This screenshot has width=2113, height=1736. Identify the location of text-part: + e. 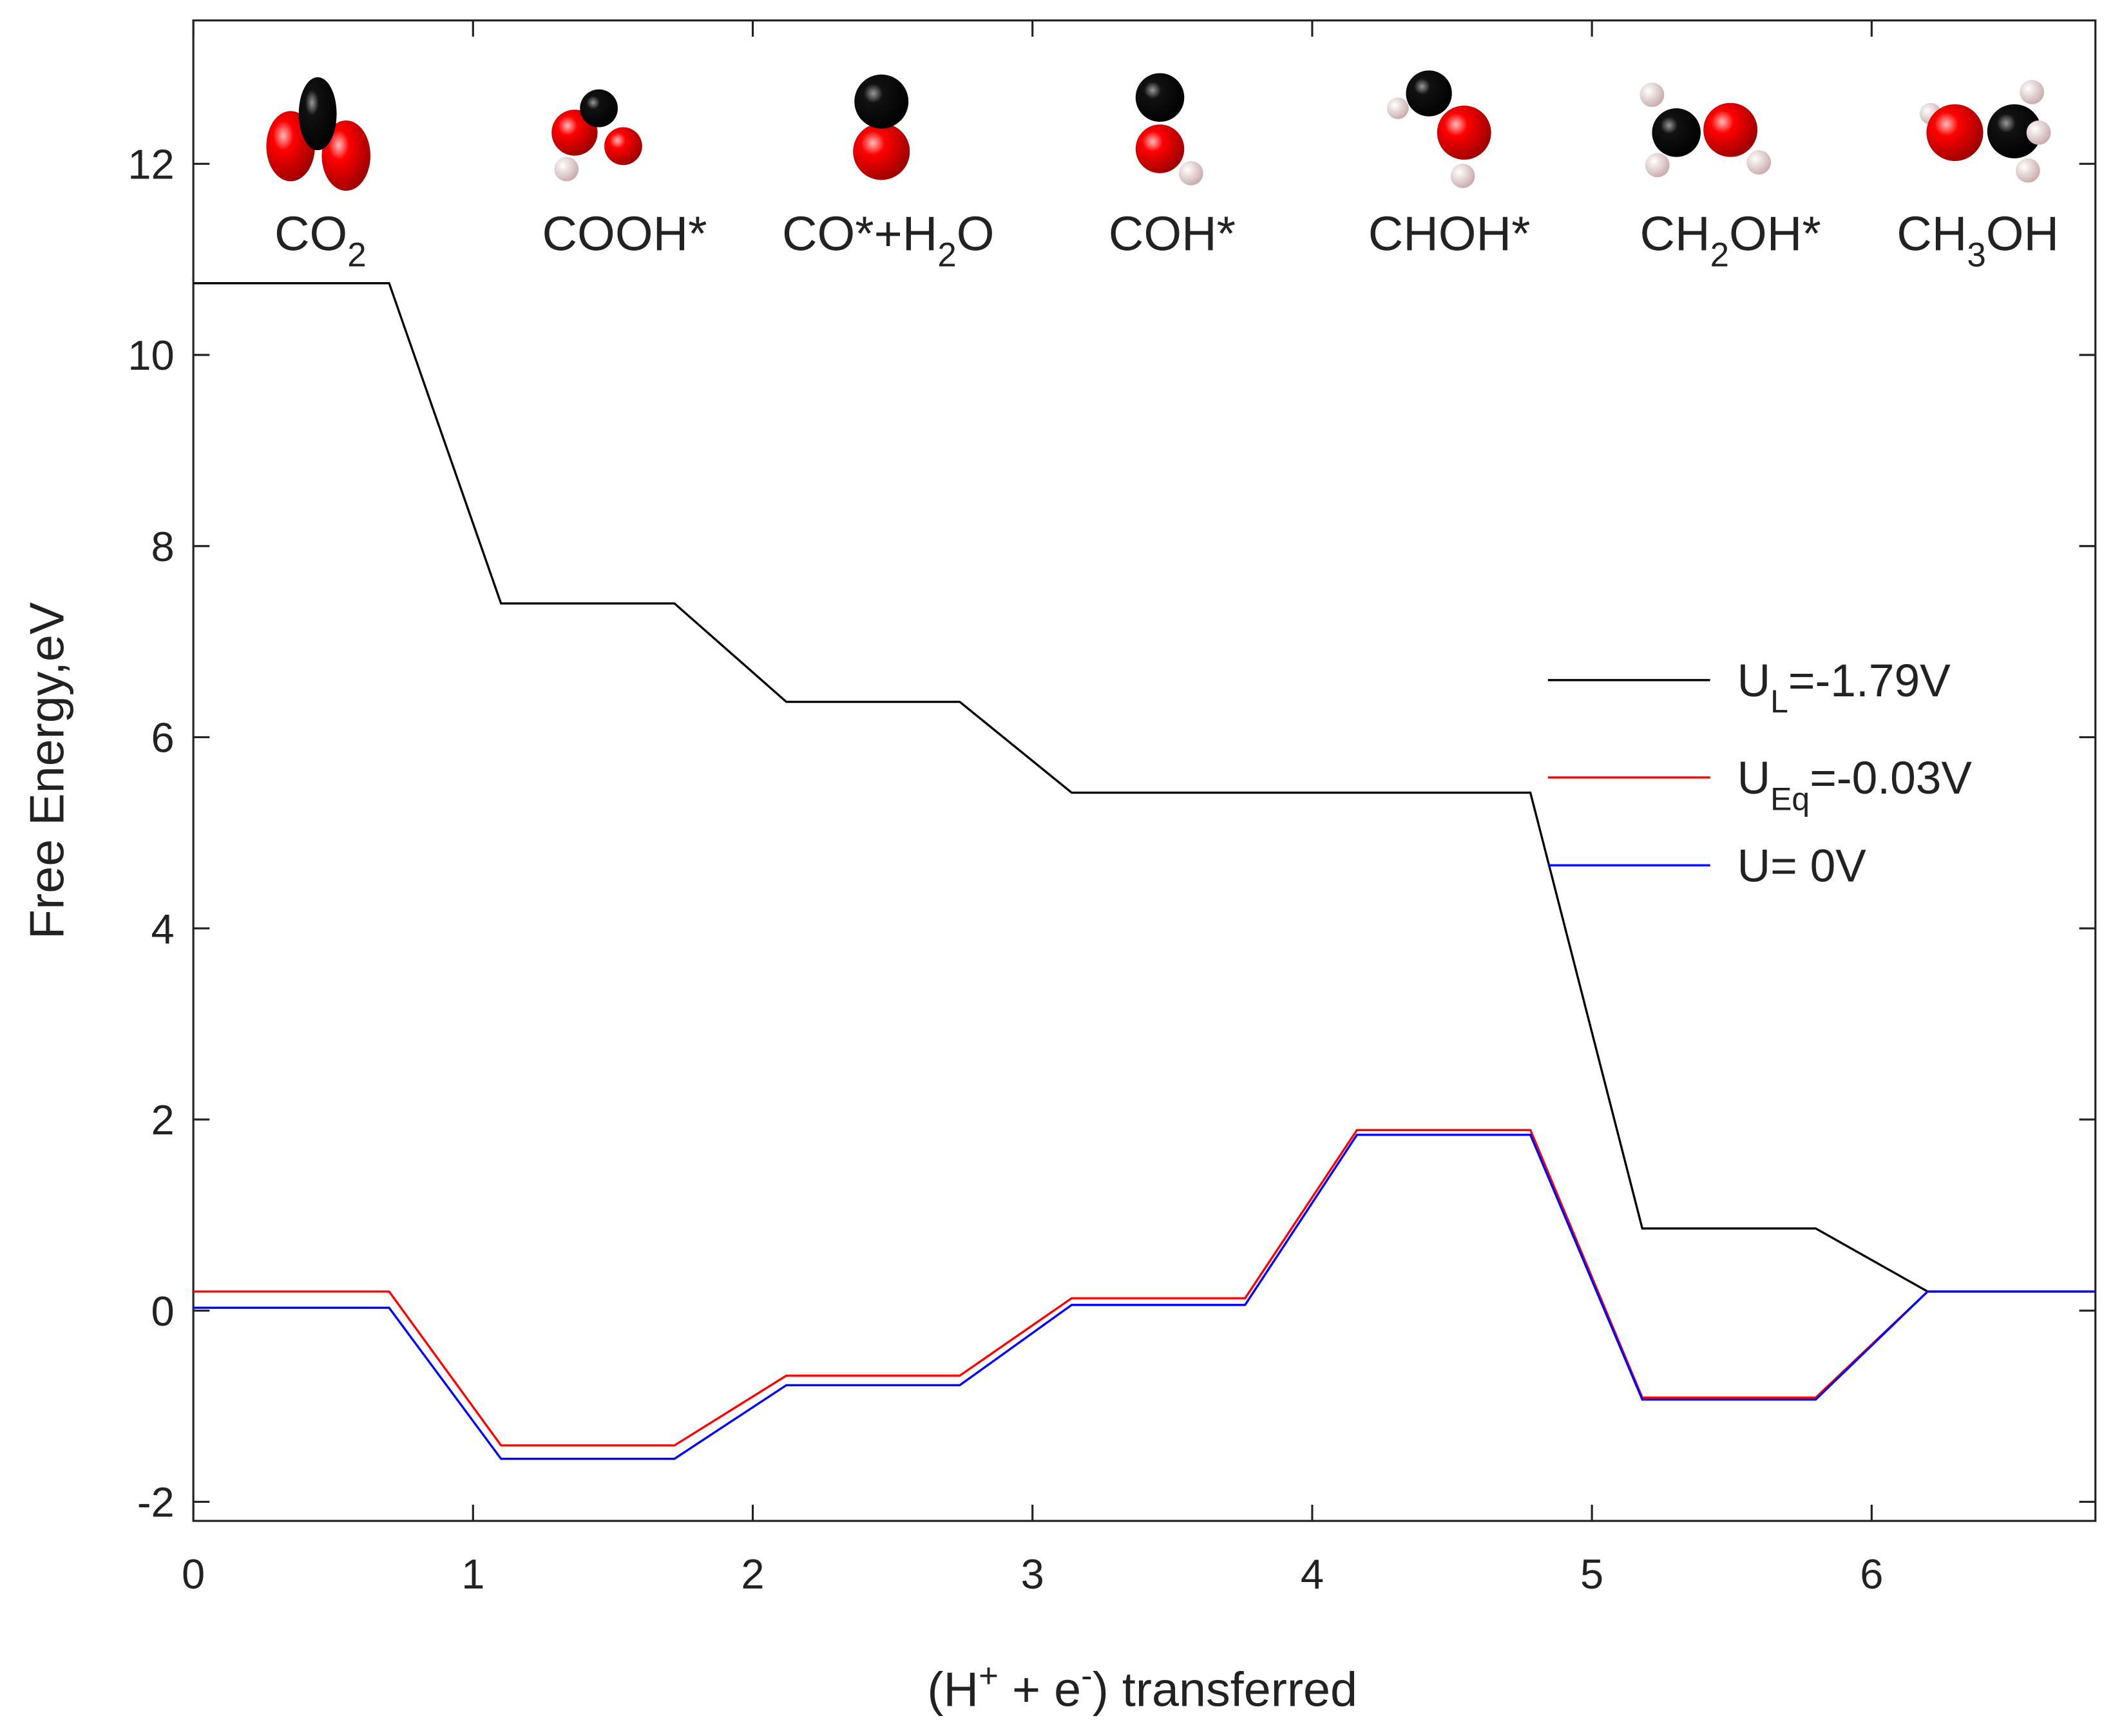
(1040, 1690).